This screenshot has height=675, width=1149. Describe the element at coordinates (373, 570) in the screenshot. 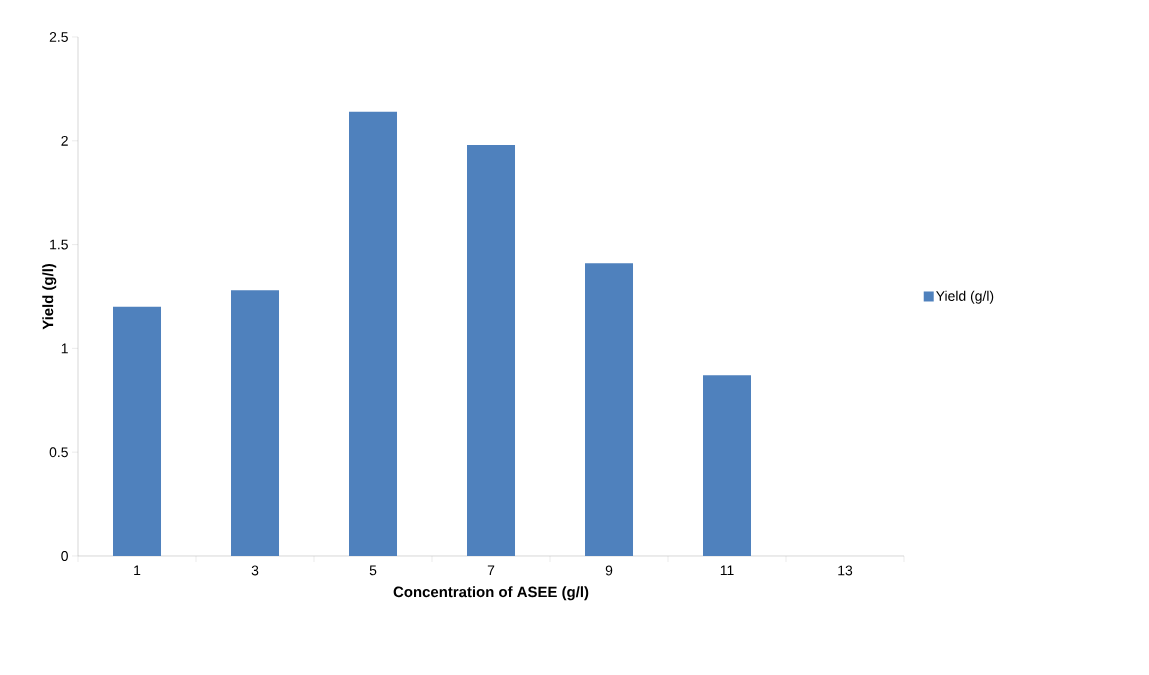

I see `x-tick-label: 5` at that location.